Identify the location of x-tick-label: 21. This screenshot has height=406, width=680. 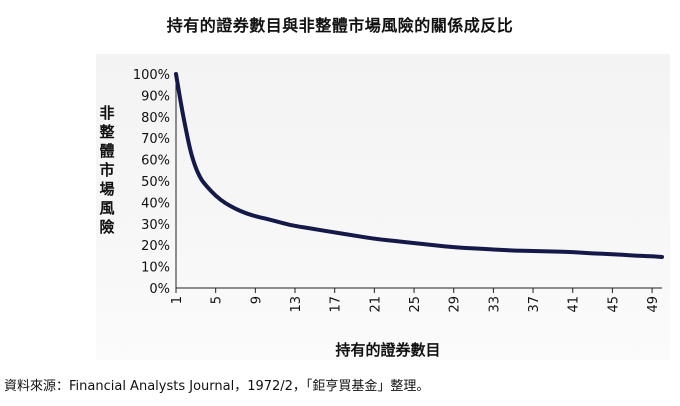
(375, 304).